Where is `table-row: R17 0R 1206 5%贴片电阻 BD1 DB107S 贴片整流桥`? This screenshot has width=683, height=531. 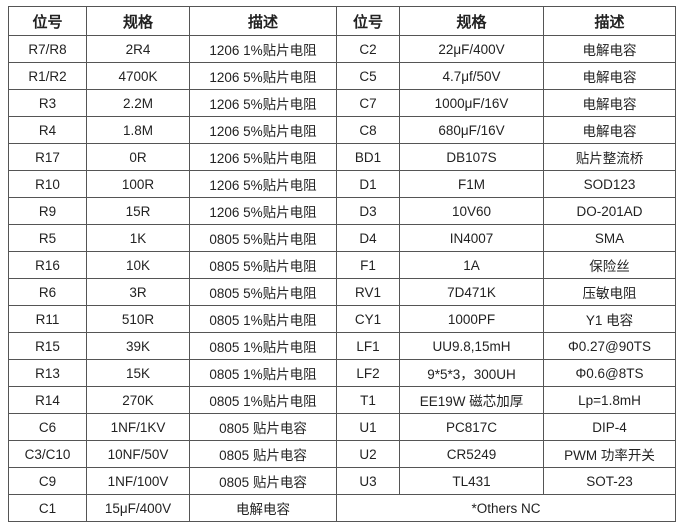 table-row: R17 0R 1206 5%贴片电阻 BD1 DB107S 贴片整流桥 is located at coordinates (342, 157).